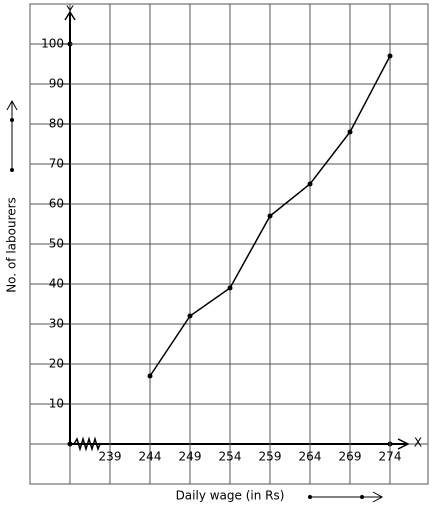 The image size is (434, 510). Describe the element at coordinates (56, 324) in the screenshot. I see `y-tick-label: 30` at that location.